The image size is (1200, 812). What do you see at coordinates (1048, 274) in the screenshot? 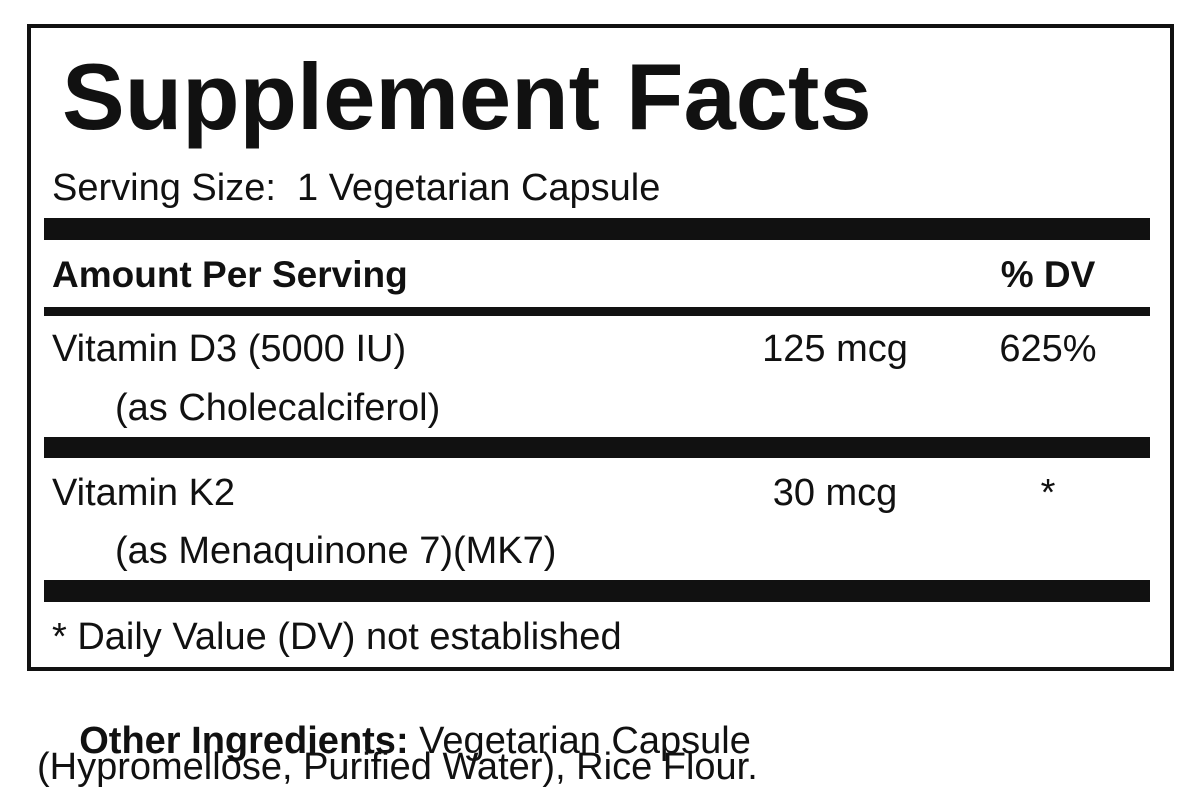
I see `dv-header: % DV` at bounding box center [1048, 274].